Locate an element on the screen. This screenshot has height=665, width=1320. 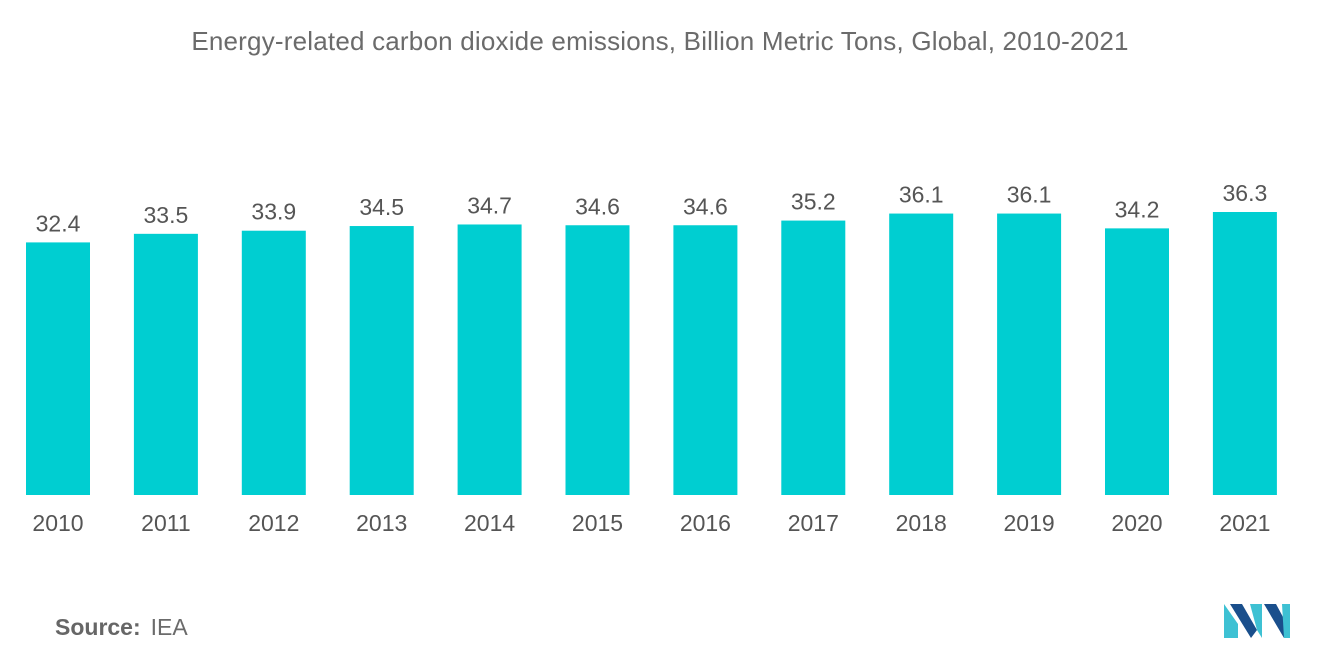
bar-2014 is located at coordinates (489, 360).